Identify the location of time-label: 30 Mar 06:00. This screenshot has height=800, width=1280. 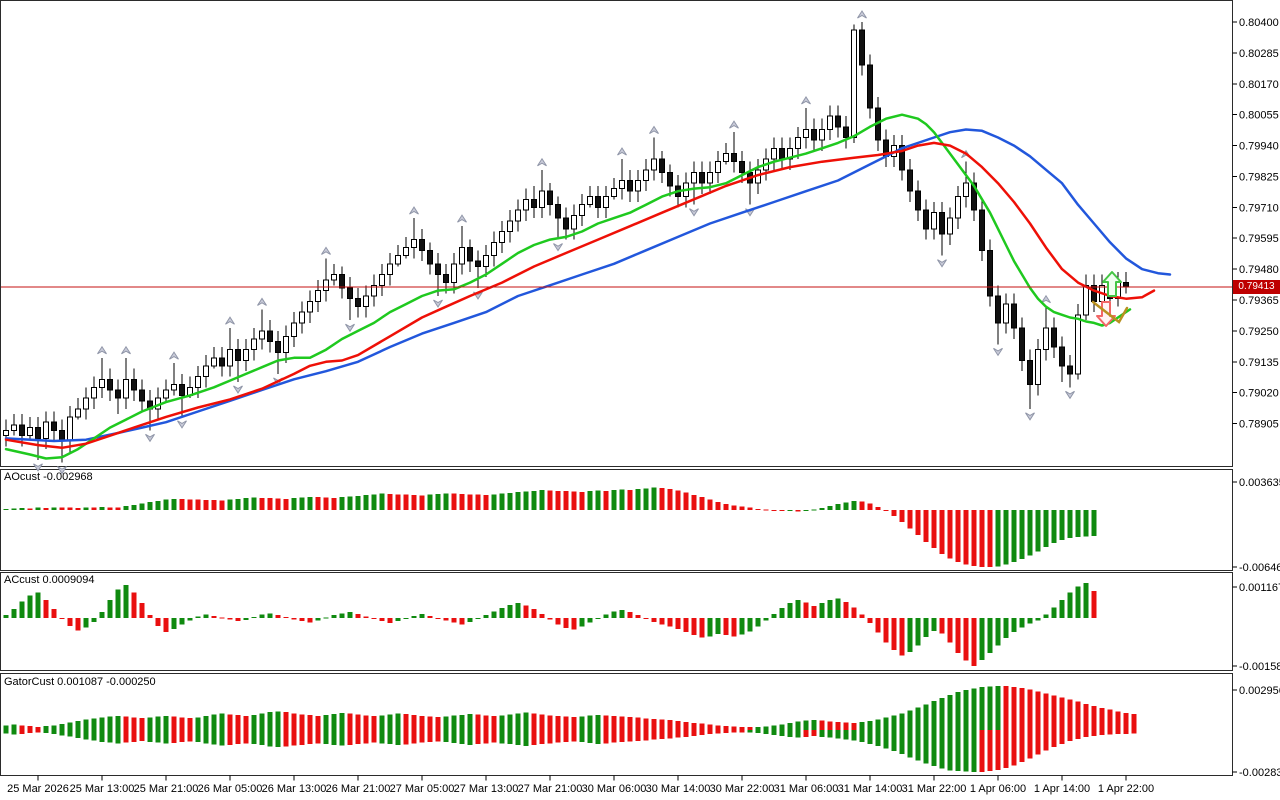
(614, 789).